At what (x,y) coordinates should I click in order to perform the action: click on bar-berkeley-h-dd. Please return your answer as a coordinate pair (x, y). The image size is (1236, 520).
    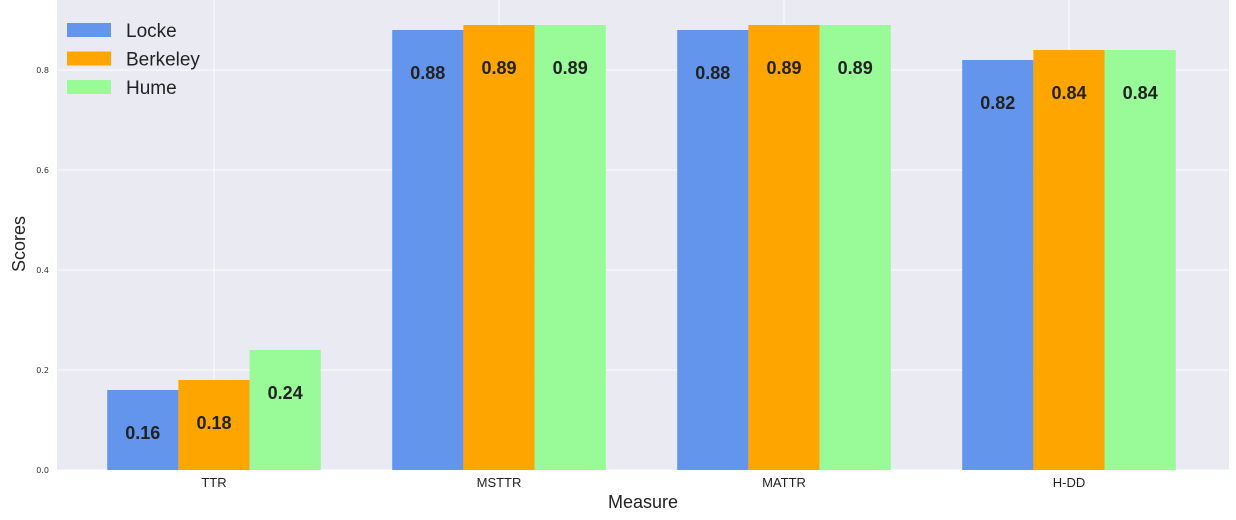
    Looking at the image, I should click on (1069, 260).